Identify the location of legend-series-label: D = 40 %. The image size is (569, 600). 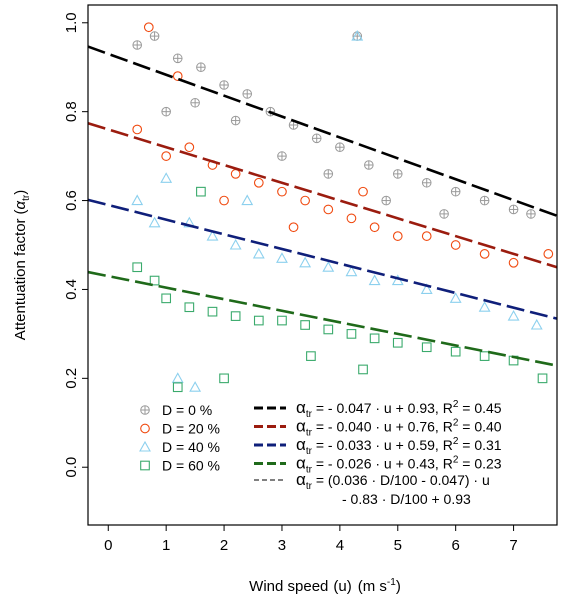
(191, 447).